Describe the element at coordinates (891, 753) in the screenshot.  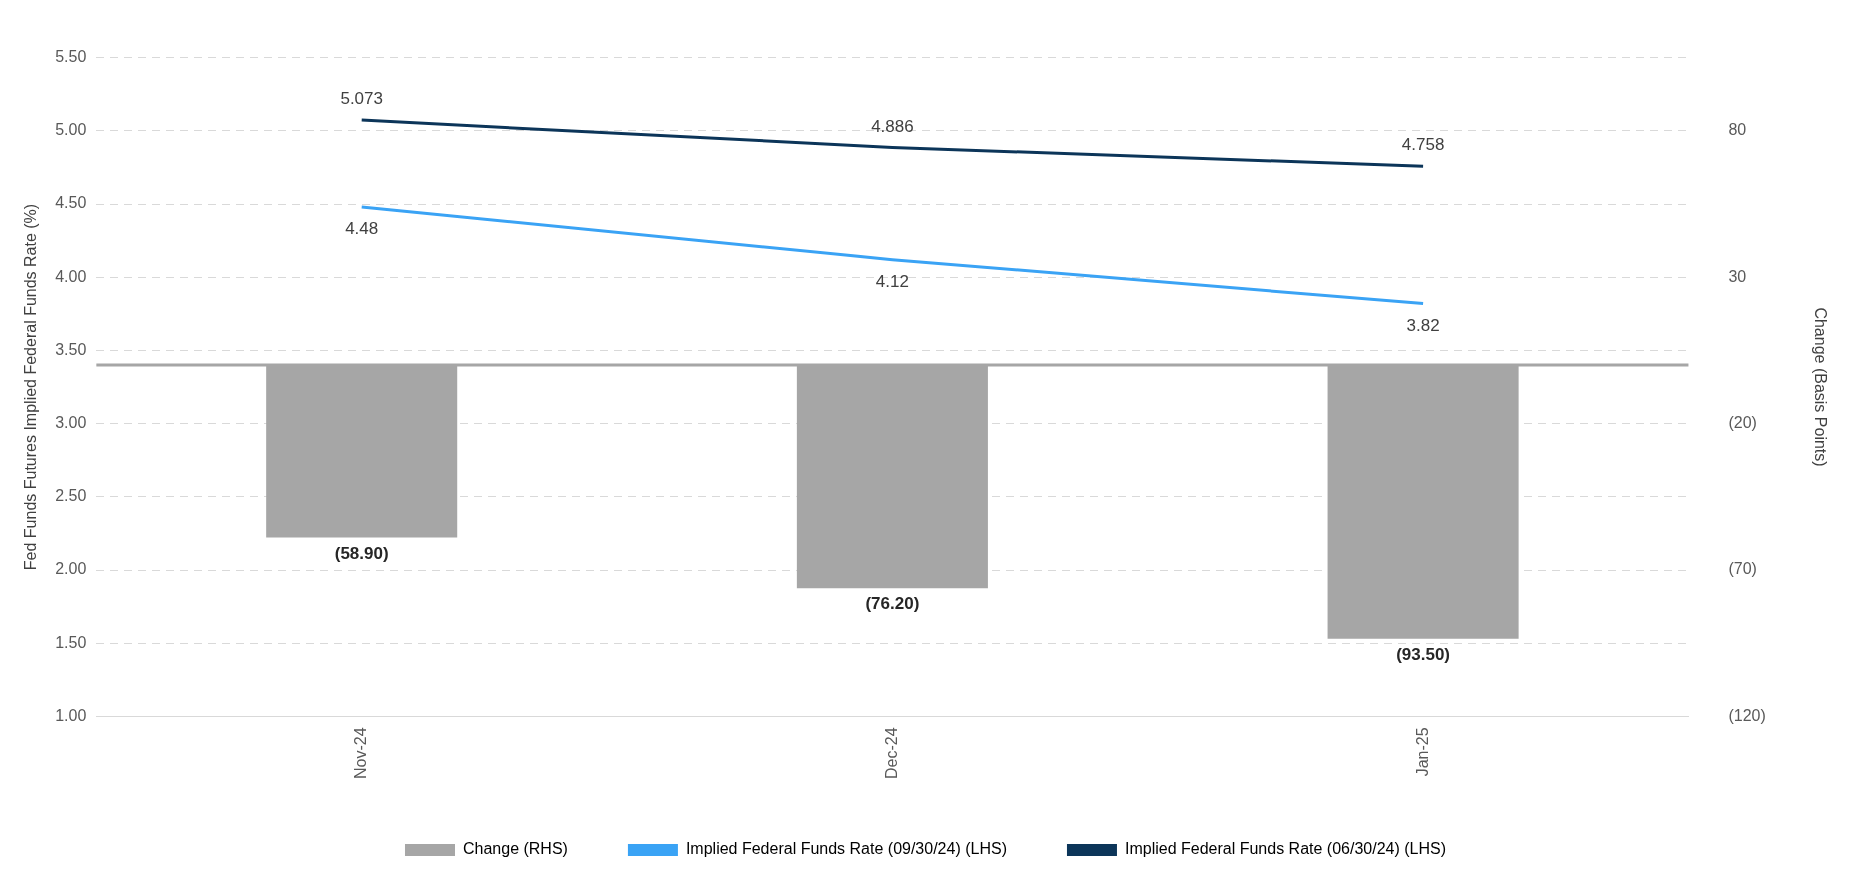
I see `x-tick-label: Dec-24` at that location.